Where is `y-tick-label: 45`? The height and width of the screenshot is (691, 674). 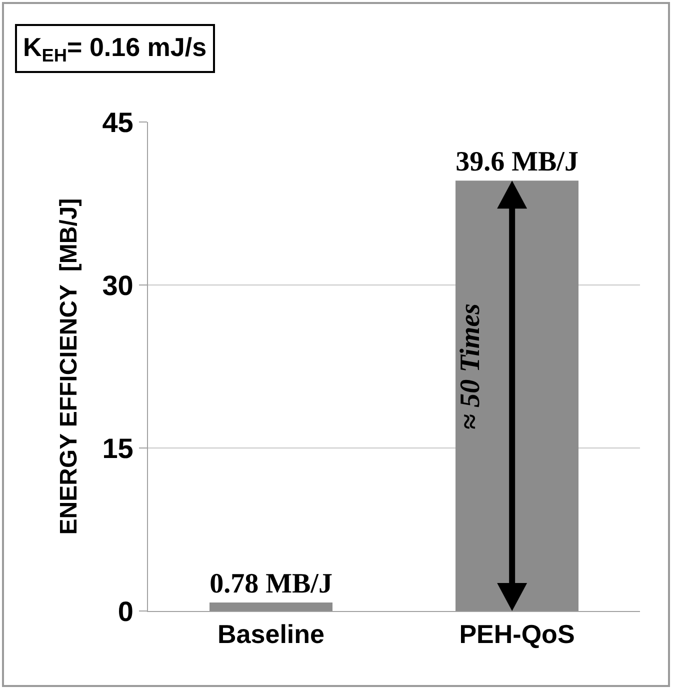 y-tick-label: 45 is located at coordinates (118, 122).